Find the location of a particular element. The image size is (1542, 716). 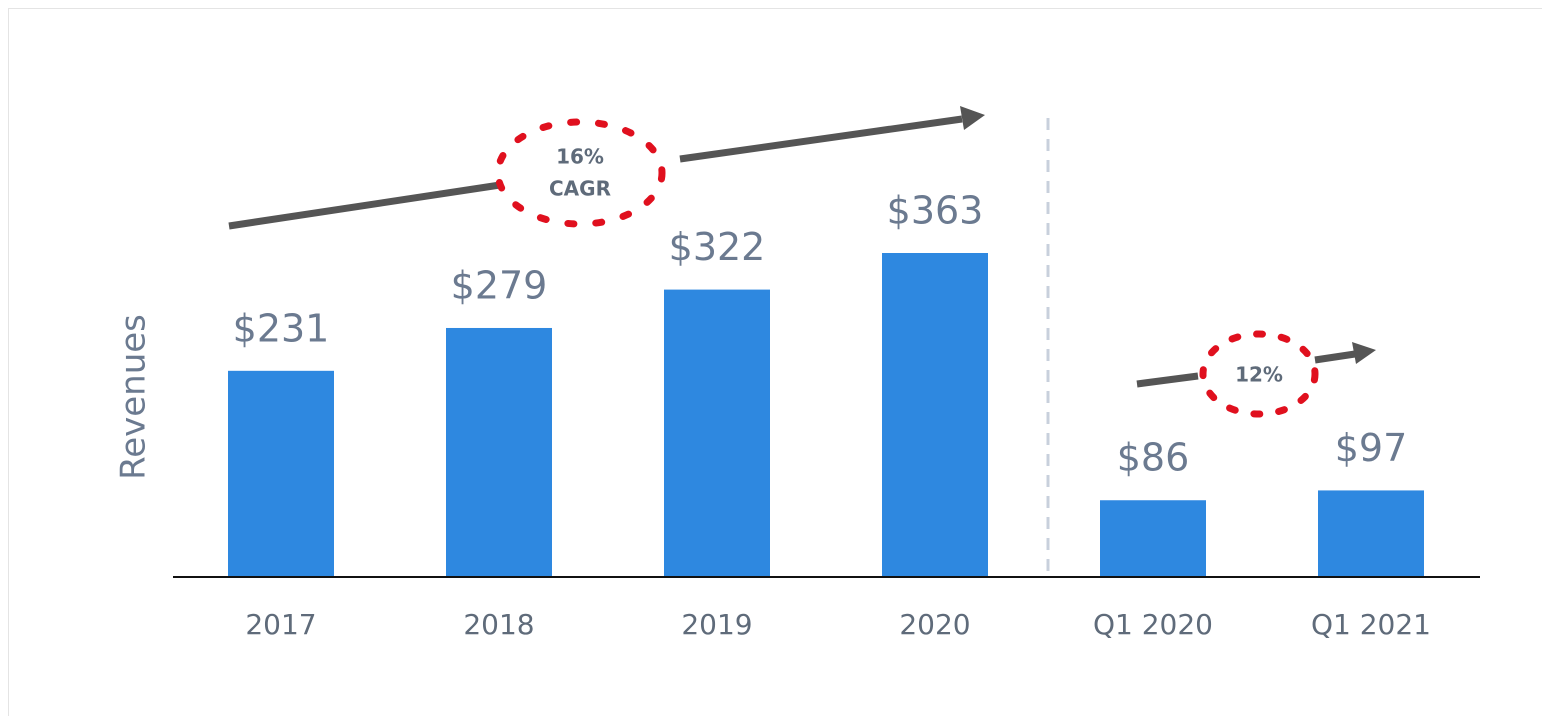

annotation: 16% is located at coordinates (580, 157).